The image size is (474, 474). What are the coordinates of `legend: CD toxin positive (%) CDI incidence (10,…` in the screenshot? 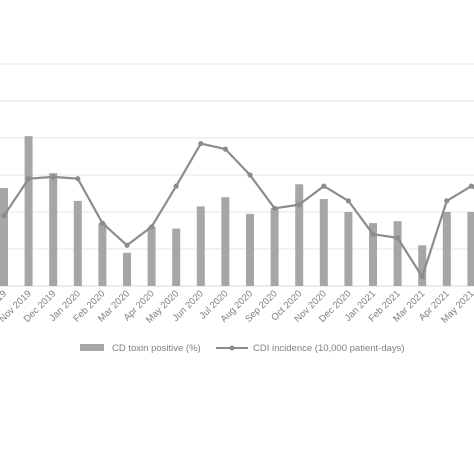 It's located at (242, 348).